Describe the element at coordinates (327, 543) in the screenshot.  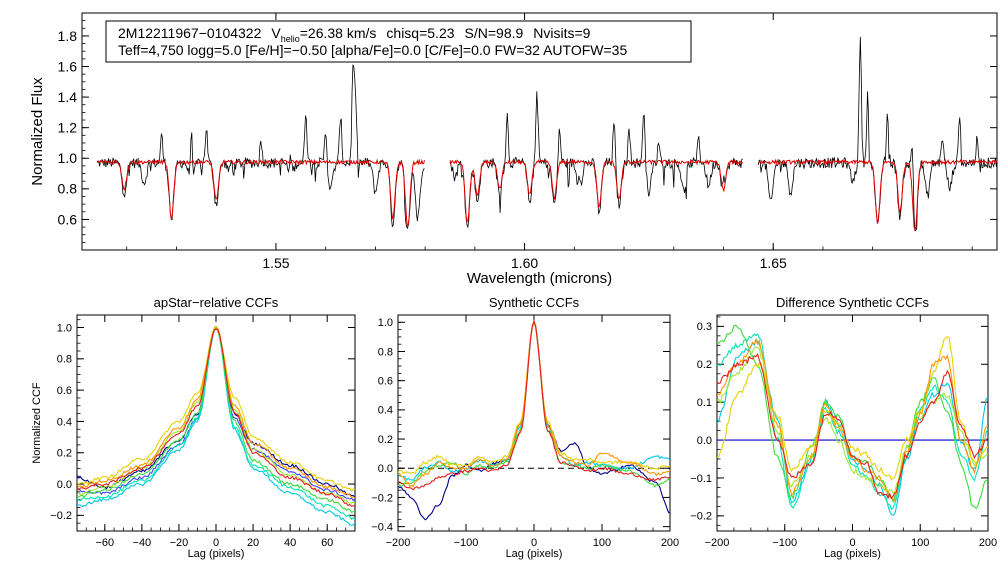
I see `ccf_apstar-xtick-label: 60` at that location.